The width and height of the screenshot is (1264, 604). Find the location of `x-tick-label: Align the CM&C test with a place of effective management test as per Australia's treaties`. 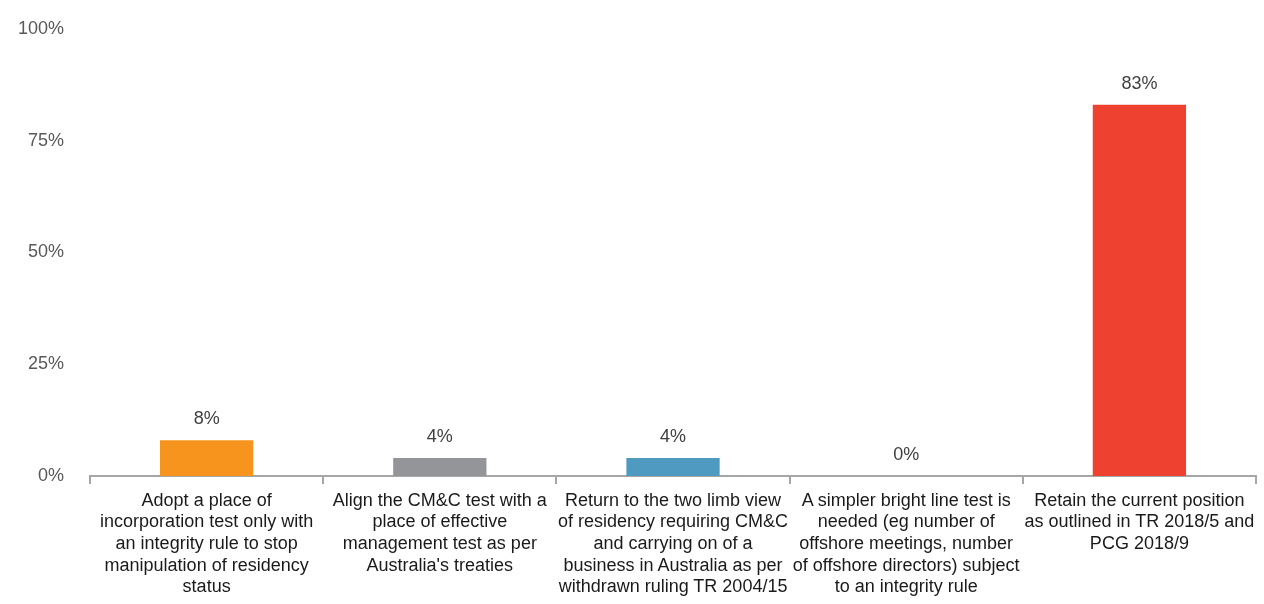

x-tick-label: Align the CM&C test with a place of effective management test as per Australia's treaties is located at coordinates (440, 532).